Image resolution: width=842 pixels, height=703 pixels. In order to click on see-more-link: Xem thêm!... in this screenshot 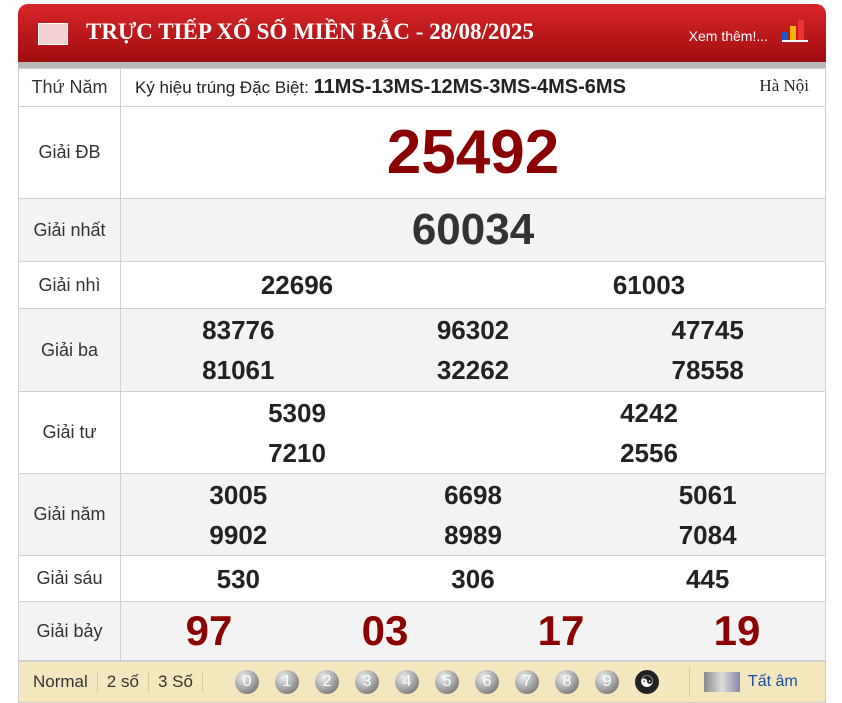, I will do `click(728, 36)`.